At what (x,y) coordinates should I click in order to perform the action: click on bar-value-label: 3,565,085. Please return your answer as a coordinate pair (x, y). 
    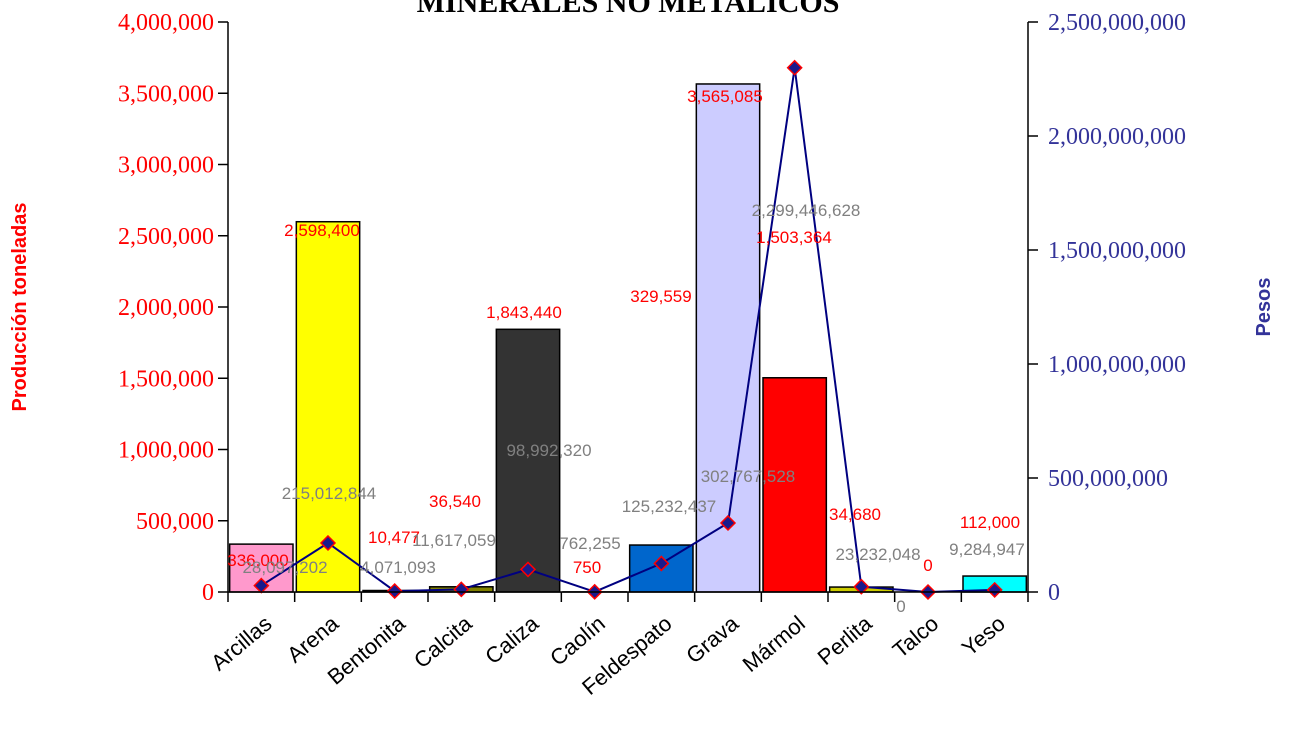
    Looking at the image, I should click on (725, 96).